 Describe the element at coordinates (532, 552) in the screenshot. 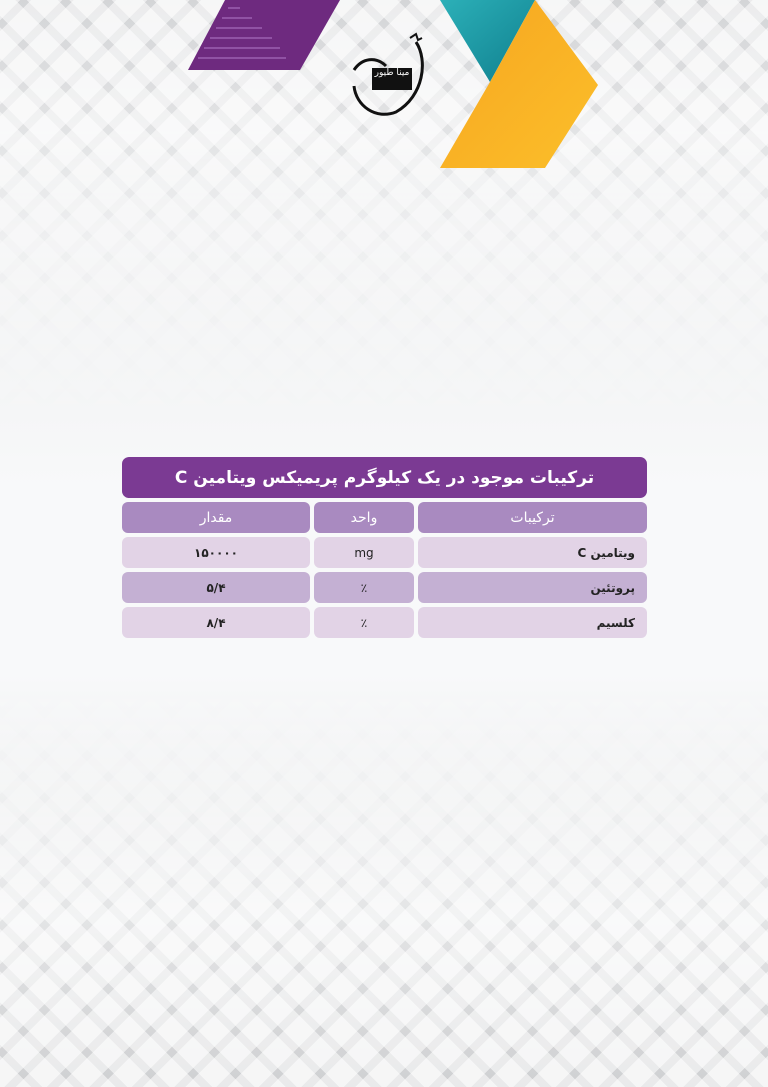

I see `cell-composition: ویتامین C` at that location.